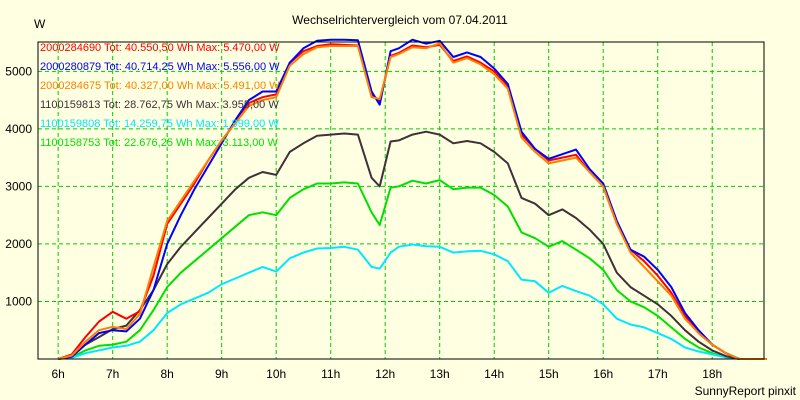  What do you see at coordinates (712, 374) in the screenshot?
I see `x-tick-label: 18h` at bounding box center [712, 374].